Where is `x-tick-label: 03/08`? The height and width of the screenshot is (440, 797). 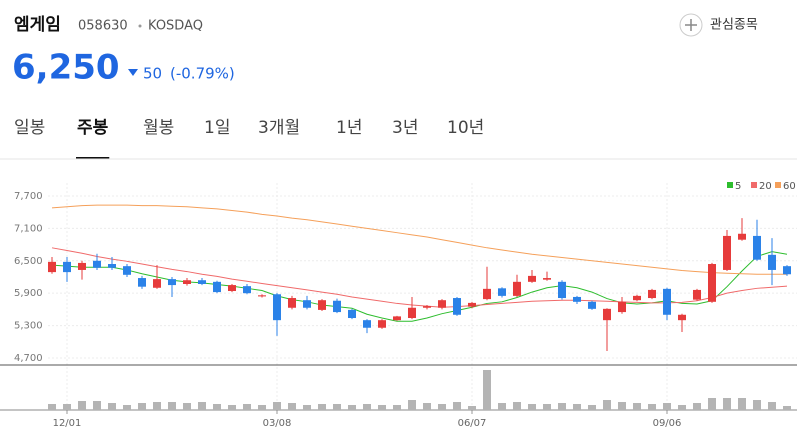
x-tick-label: 03/08 is located at coordinates (277, 423).